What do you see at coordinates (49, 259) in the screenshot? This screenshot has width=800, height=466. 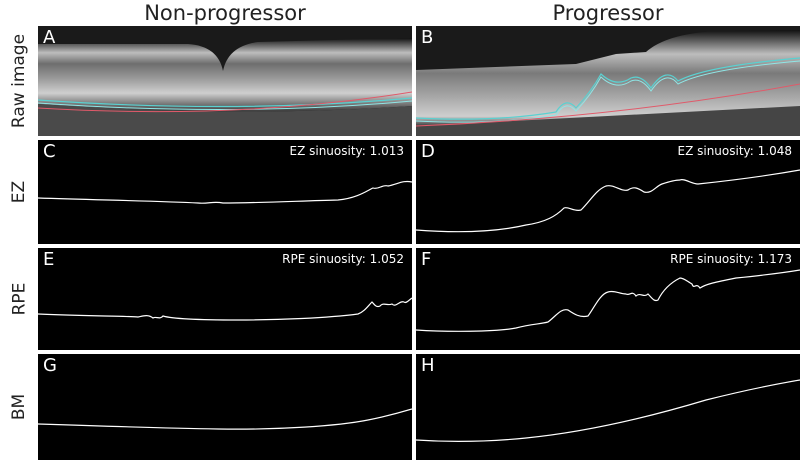 I see `panel-letter-e: E` at bounding box center [49, 259].